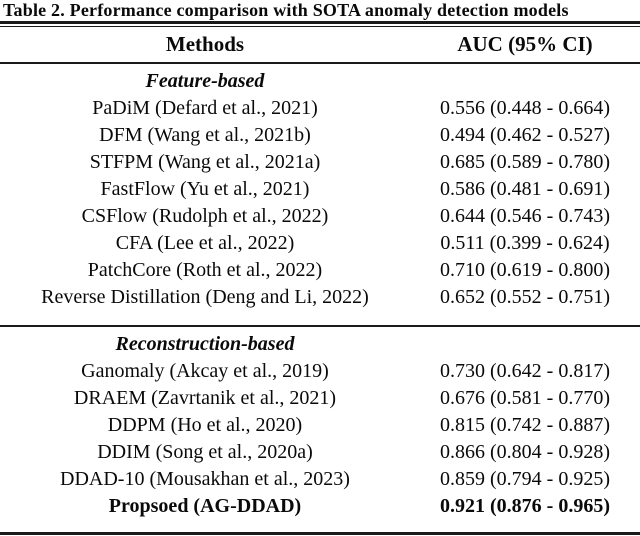 The image size is (640, 536). I want to click on auc-cell: 0.586 (0.481 - 0.691), so click(525, 189).